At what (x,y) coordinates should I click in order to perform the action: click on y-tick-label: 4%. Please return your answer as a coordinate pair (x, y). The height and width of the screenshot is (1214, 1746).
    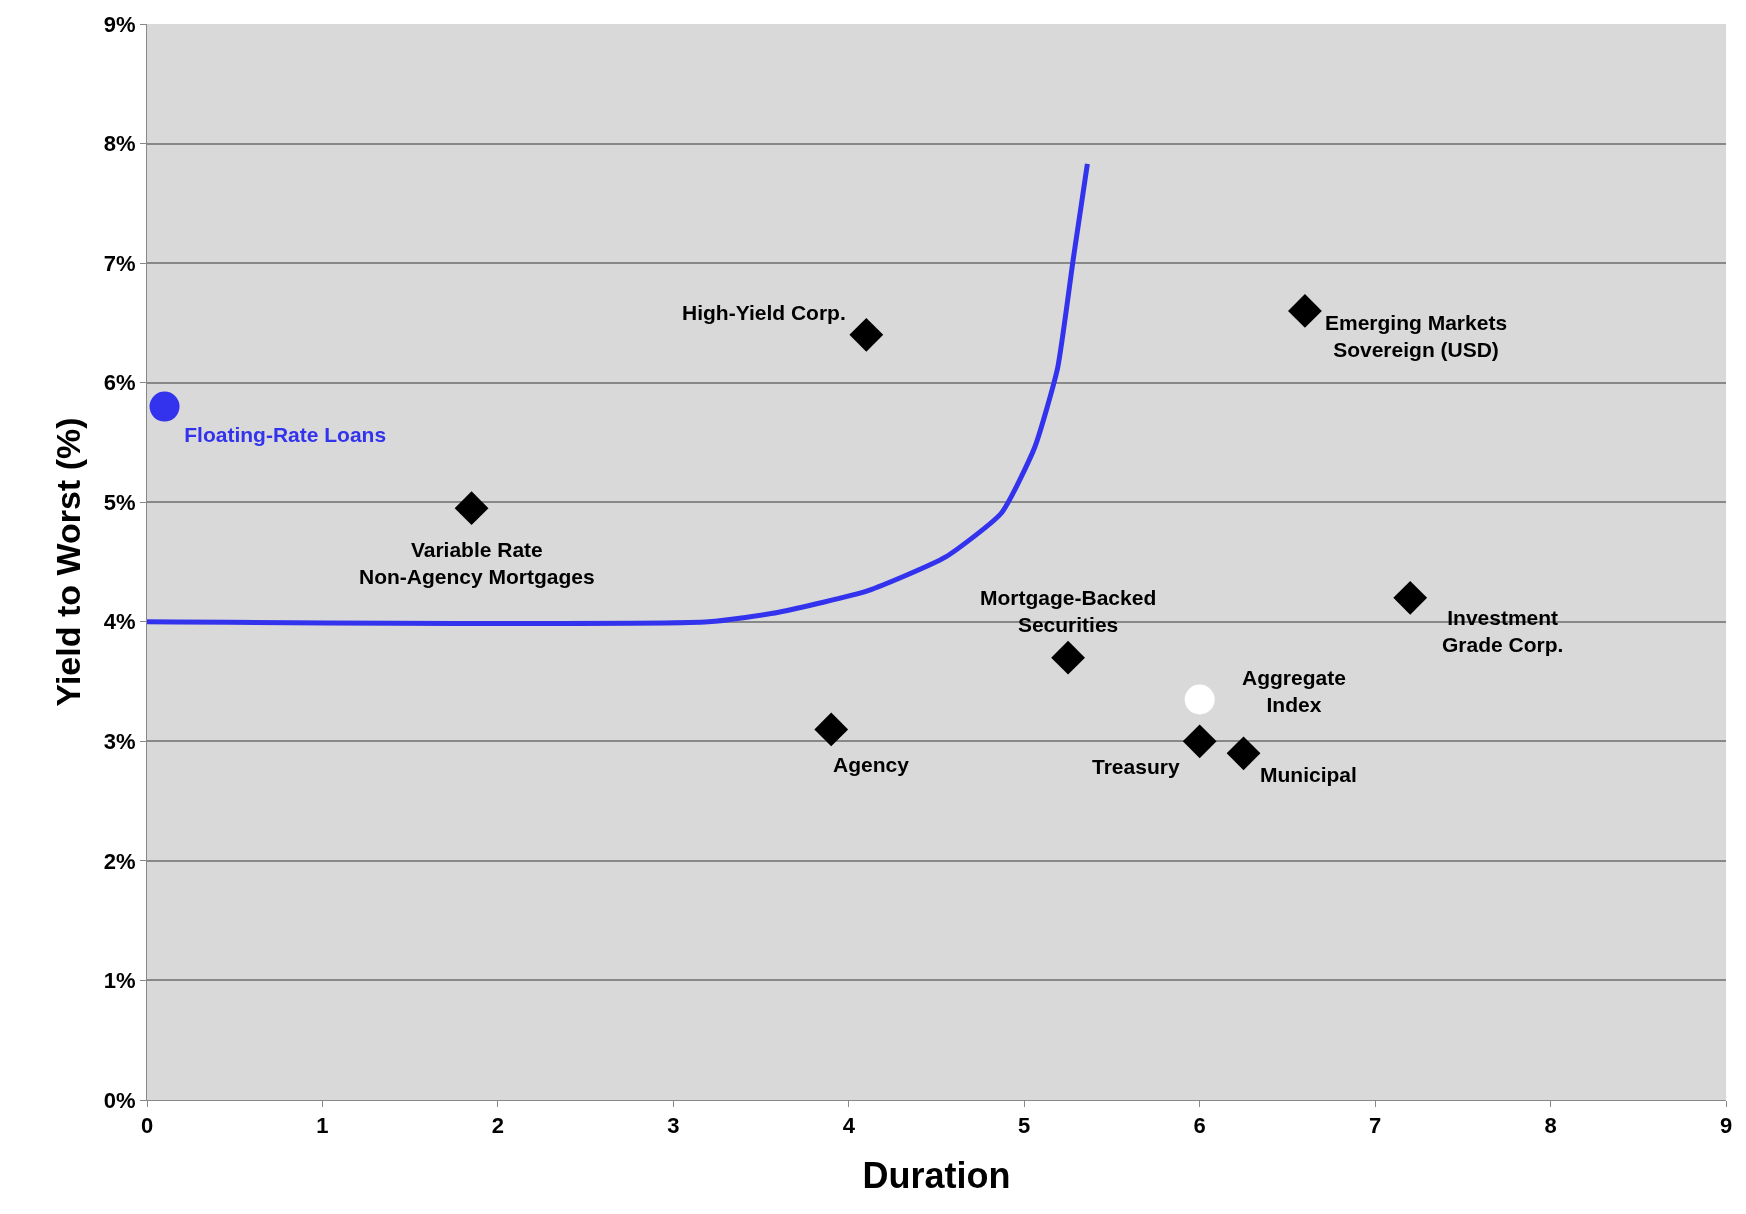
    Looking at the image, I should click on (119, 622).